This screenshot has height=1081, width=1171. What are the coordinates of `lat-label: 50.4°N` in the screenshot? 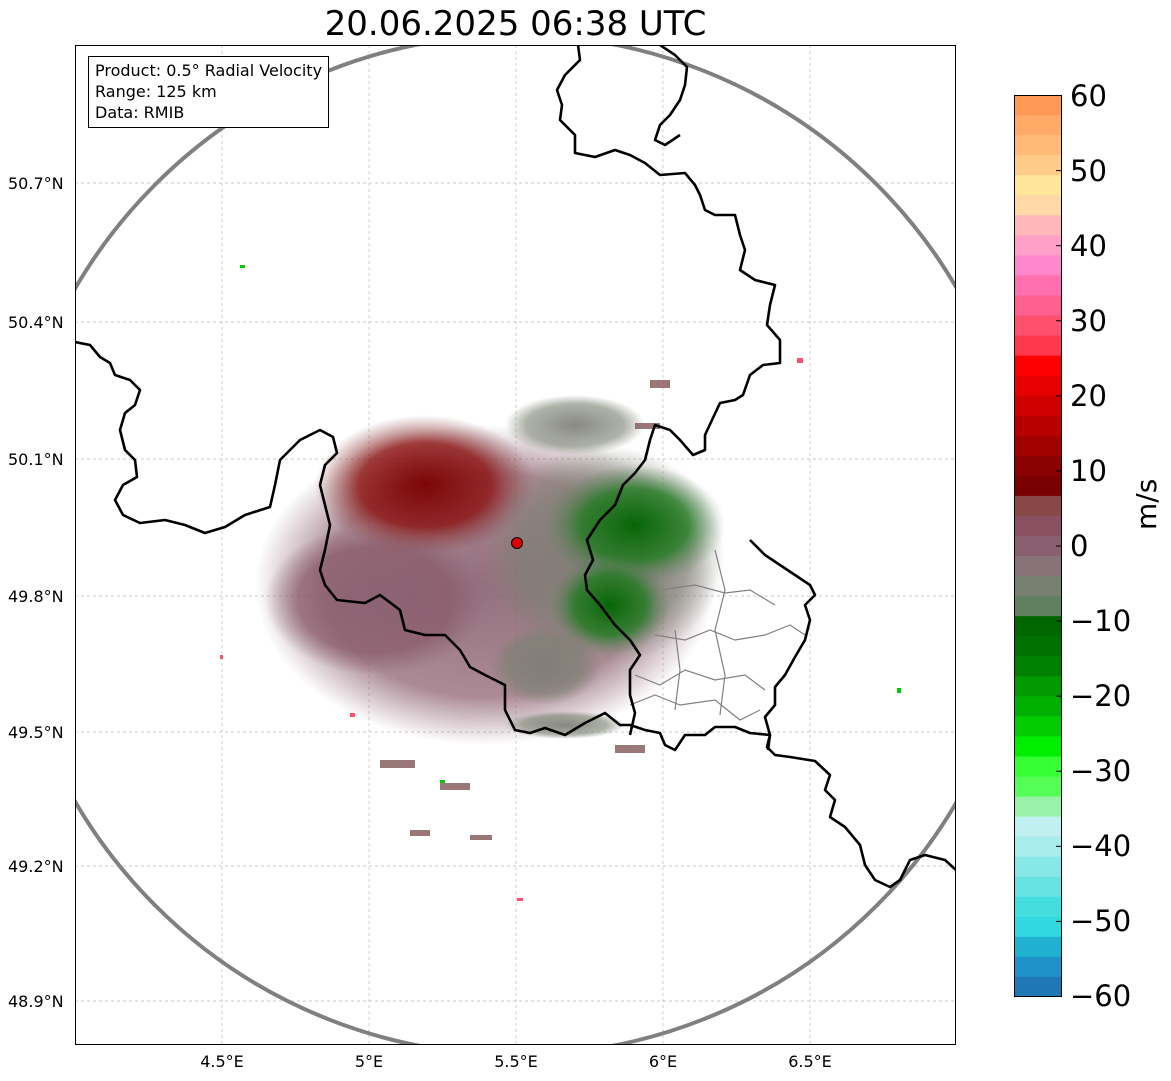 It's located at (36, 322).